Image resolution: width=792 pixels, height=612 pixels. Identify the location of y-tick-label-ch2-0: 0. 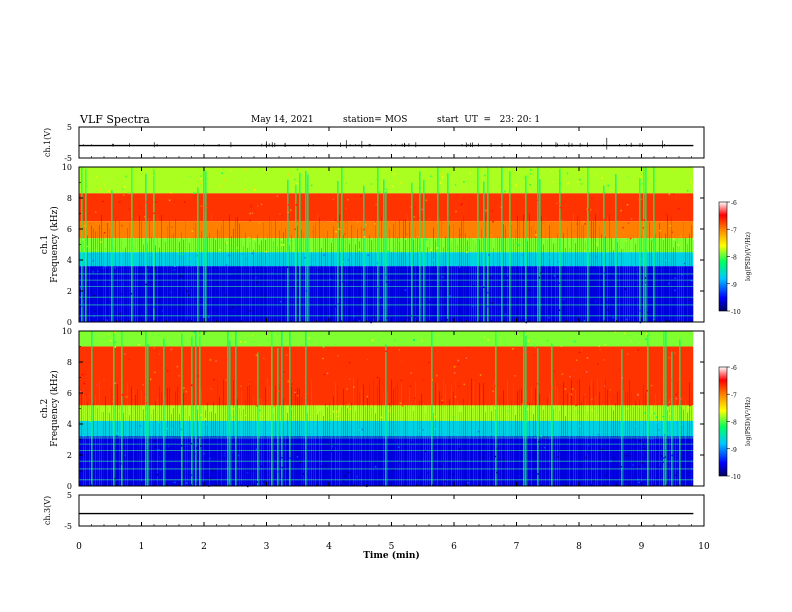
(69, 486).